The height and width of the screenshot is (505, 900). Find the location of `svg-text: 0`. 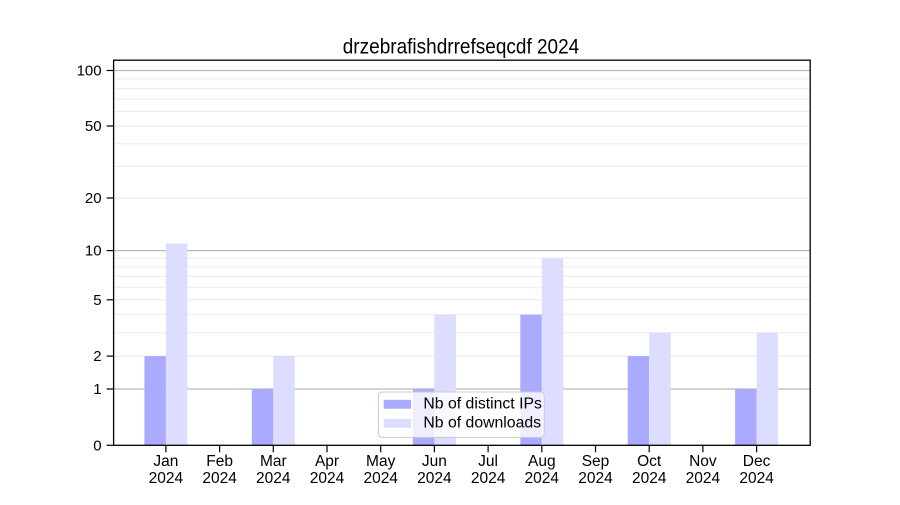

svg-text: 0 is located at coordinates (97, 445).